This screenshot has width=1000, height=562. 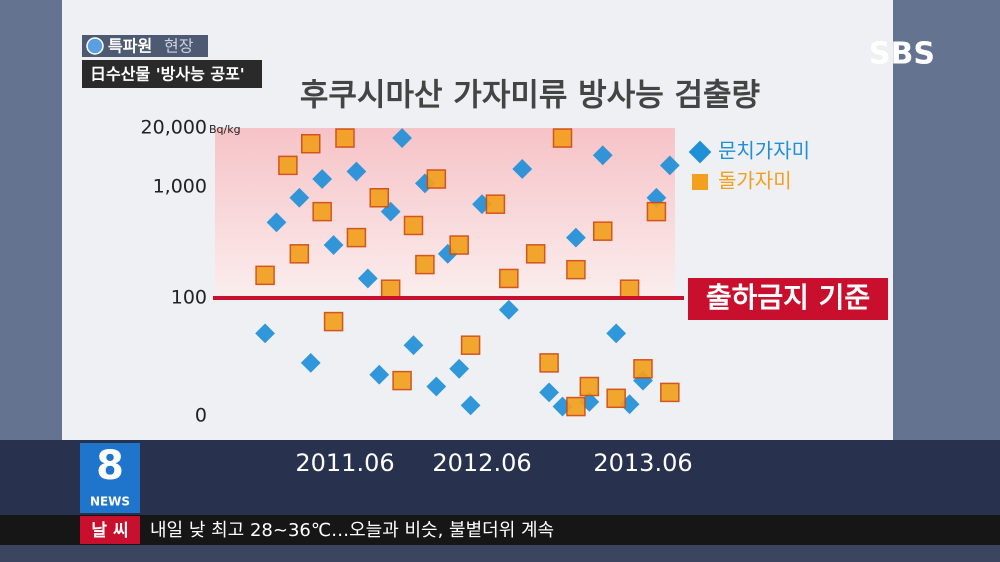 What do you see at coordinates (189, 298) in the screenshot?
I see `y-tick-label: 100` at bounding box center [189, 298].